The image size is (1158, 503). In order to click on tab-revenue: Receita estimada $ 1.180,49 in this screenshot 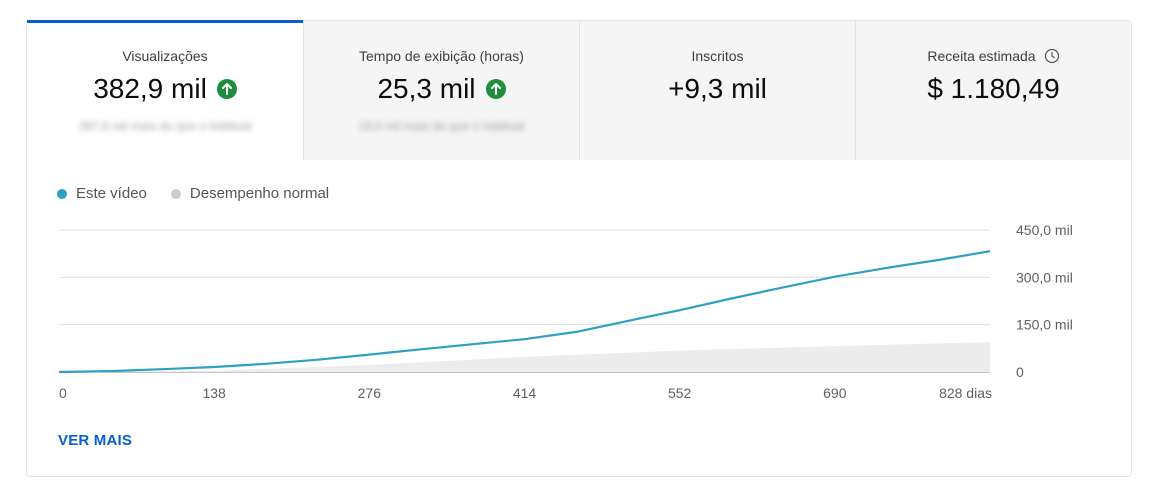, I will do `click(993, 90)`.